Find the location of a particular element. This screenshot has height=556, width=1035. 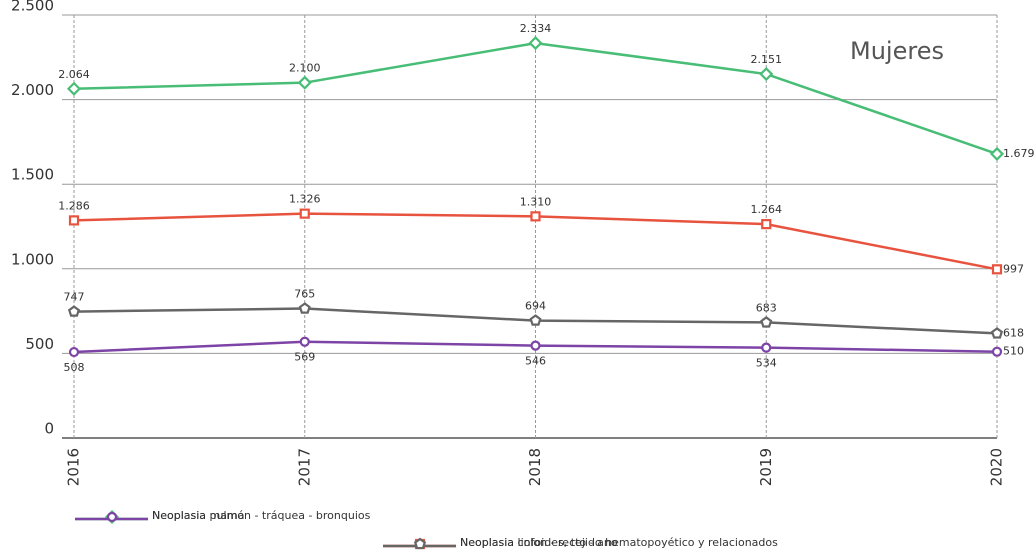

value-label: 2.064 is located at coordinates (74, 74).